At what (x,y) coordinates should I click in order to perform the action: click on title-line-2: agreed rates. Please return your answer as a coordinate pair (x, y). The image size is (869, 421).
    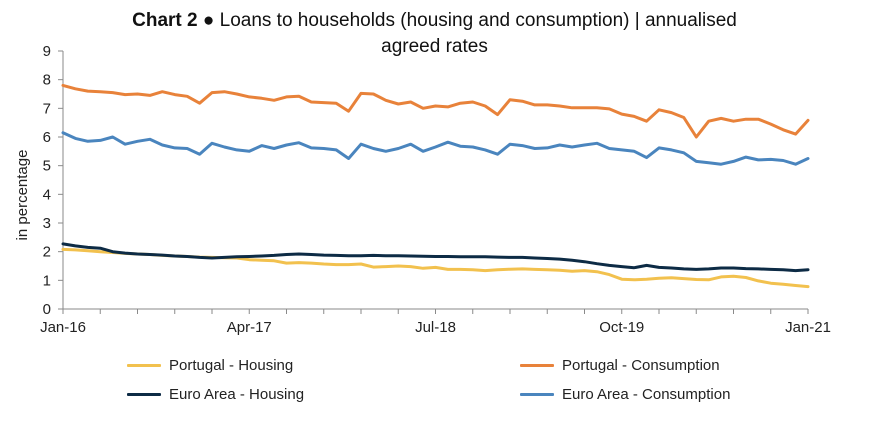
    Looking at the image, I should click on (434, 46).